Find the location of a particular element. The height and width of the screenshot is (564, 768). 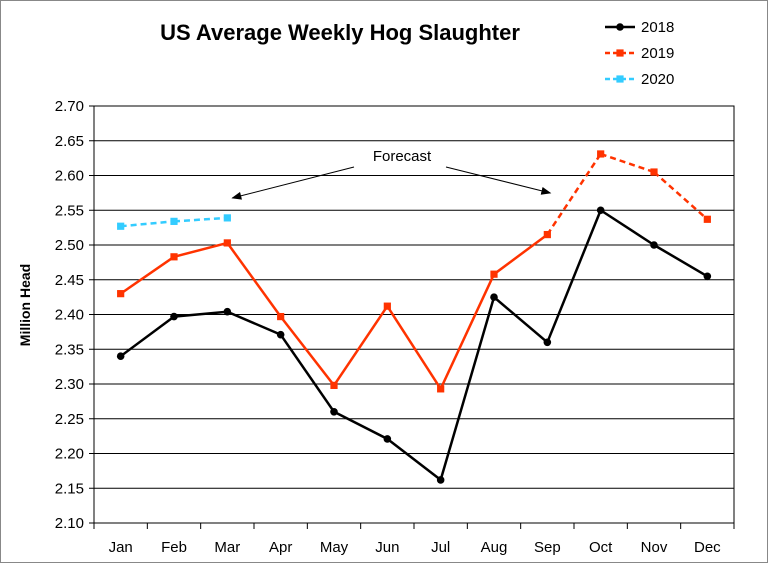

annotation-text: Forecast is located at coordinates (402, 156).